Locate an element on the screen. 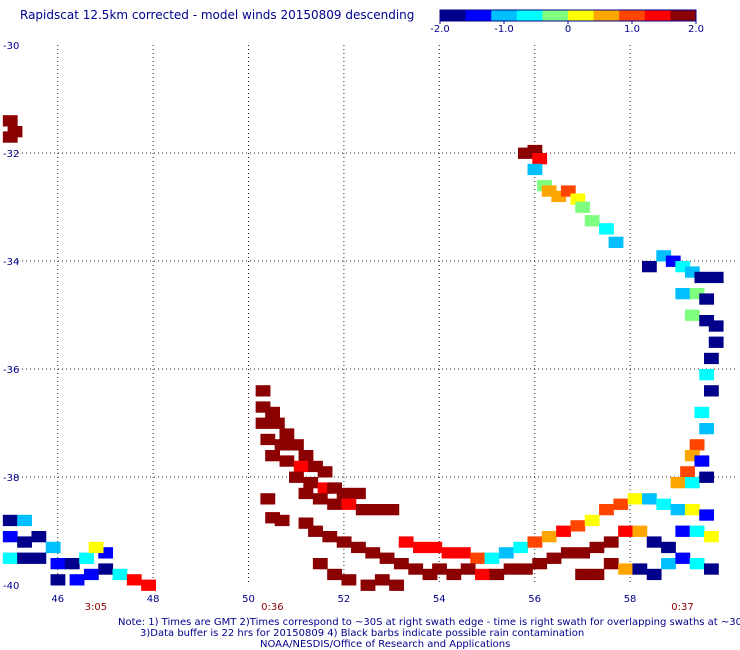 This screenshot has width=740, height=650. y-tick-label: -38 is located at coordinates (11, 478).